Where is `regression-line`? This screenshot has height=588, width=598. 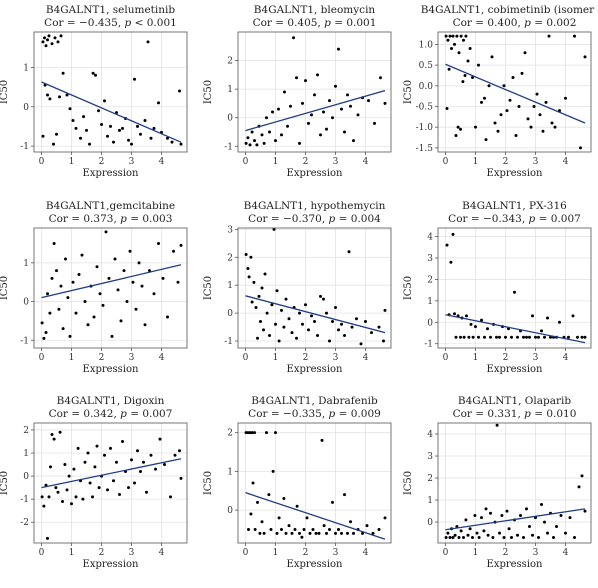
regression-line is located at coordinates (515, 93).